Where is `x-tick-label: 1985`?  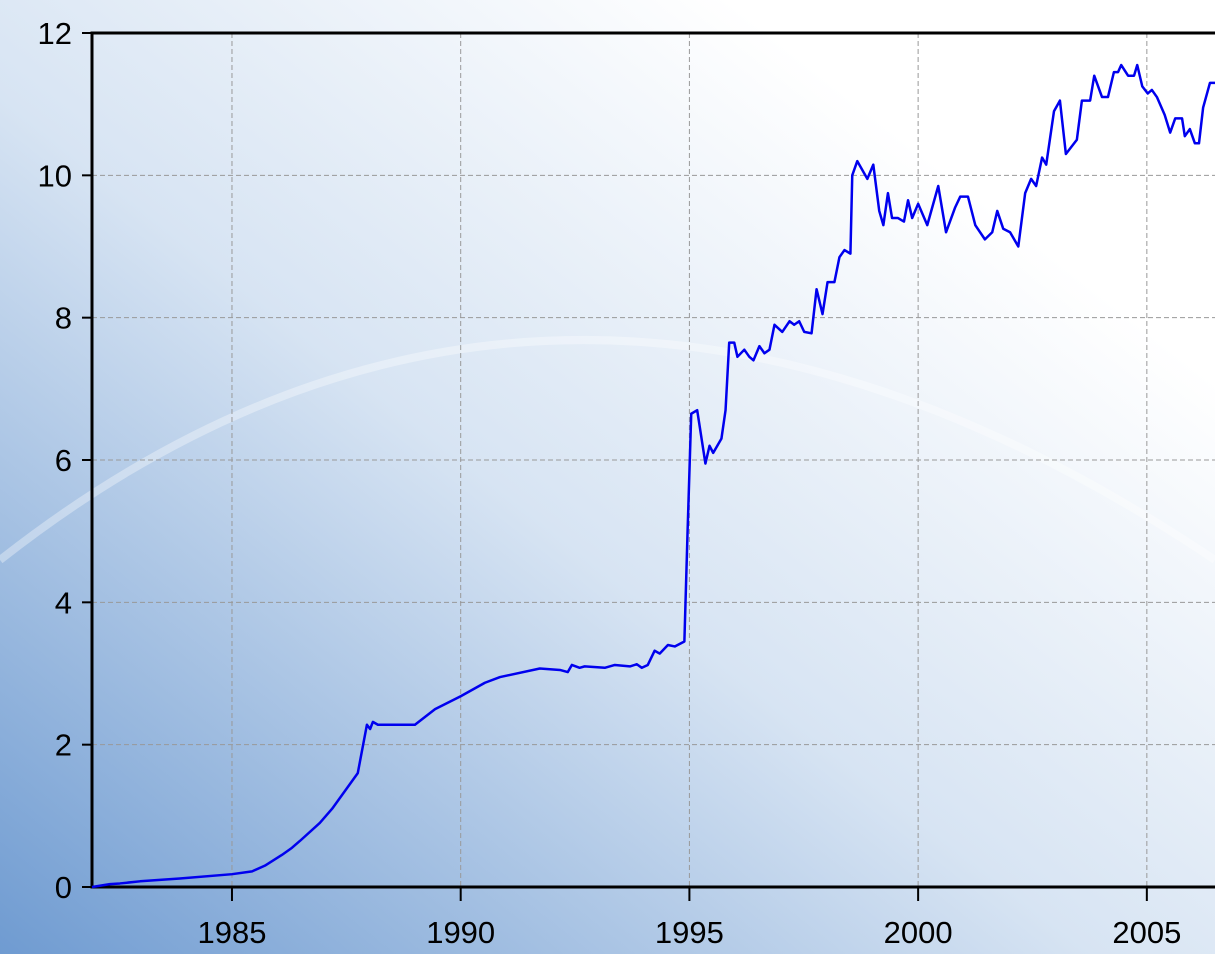
x-tick-label: 1985 is located at coordinates (231, 932).